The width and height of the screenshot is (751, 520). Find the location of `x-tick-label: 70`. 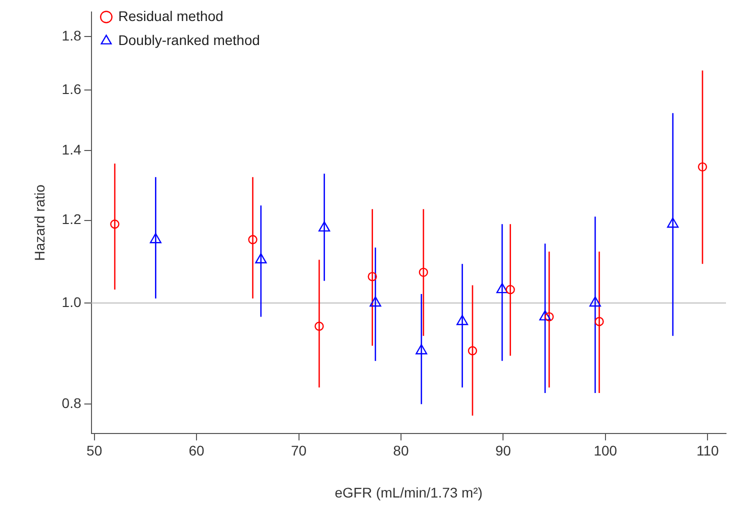

x-tick-label: 70 is located at coordinates (298, 450).